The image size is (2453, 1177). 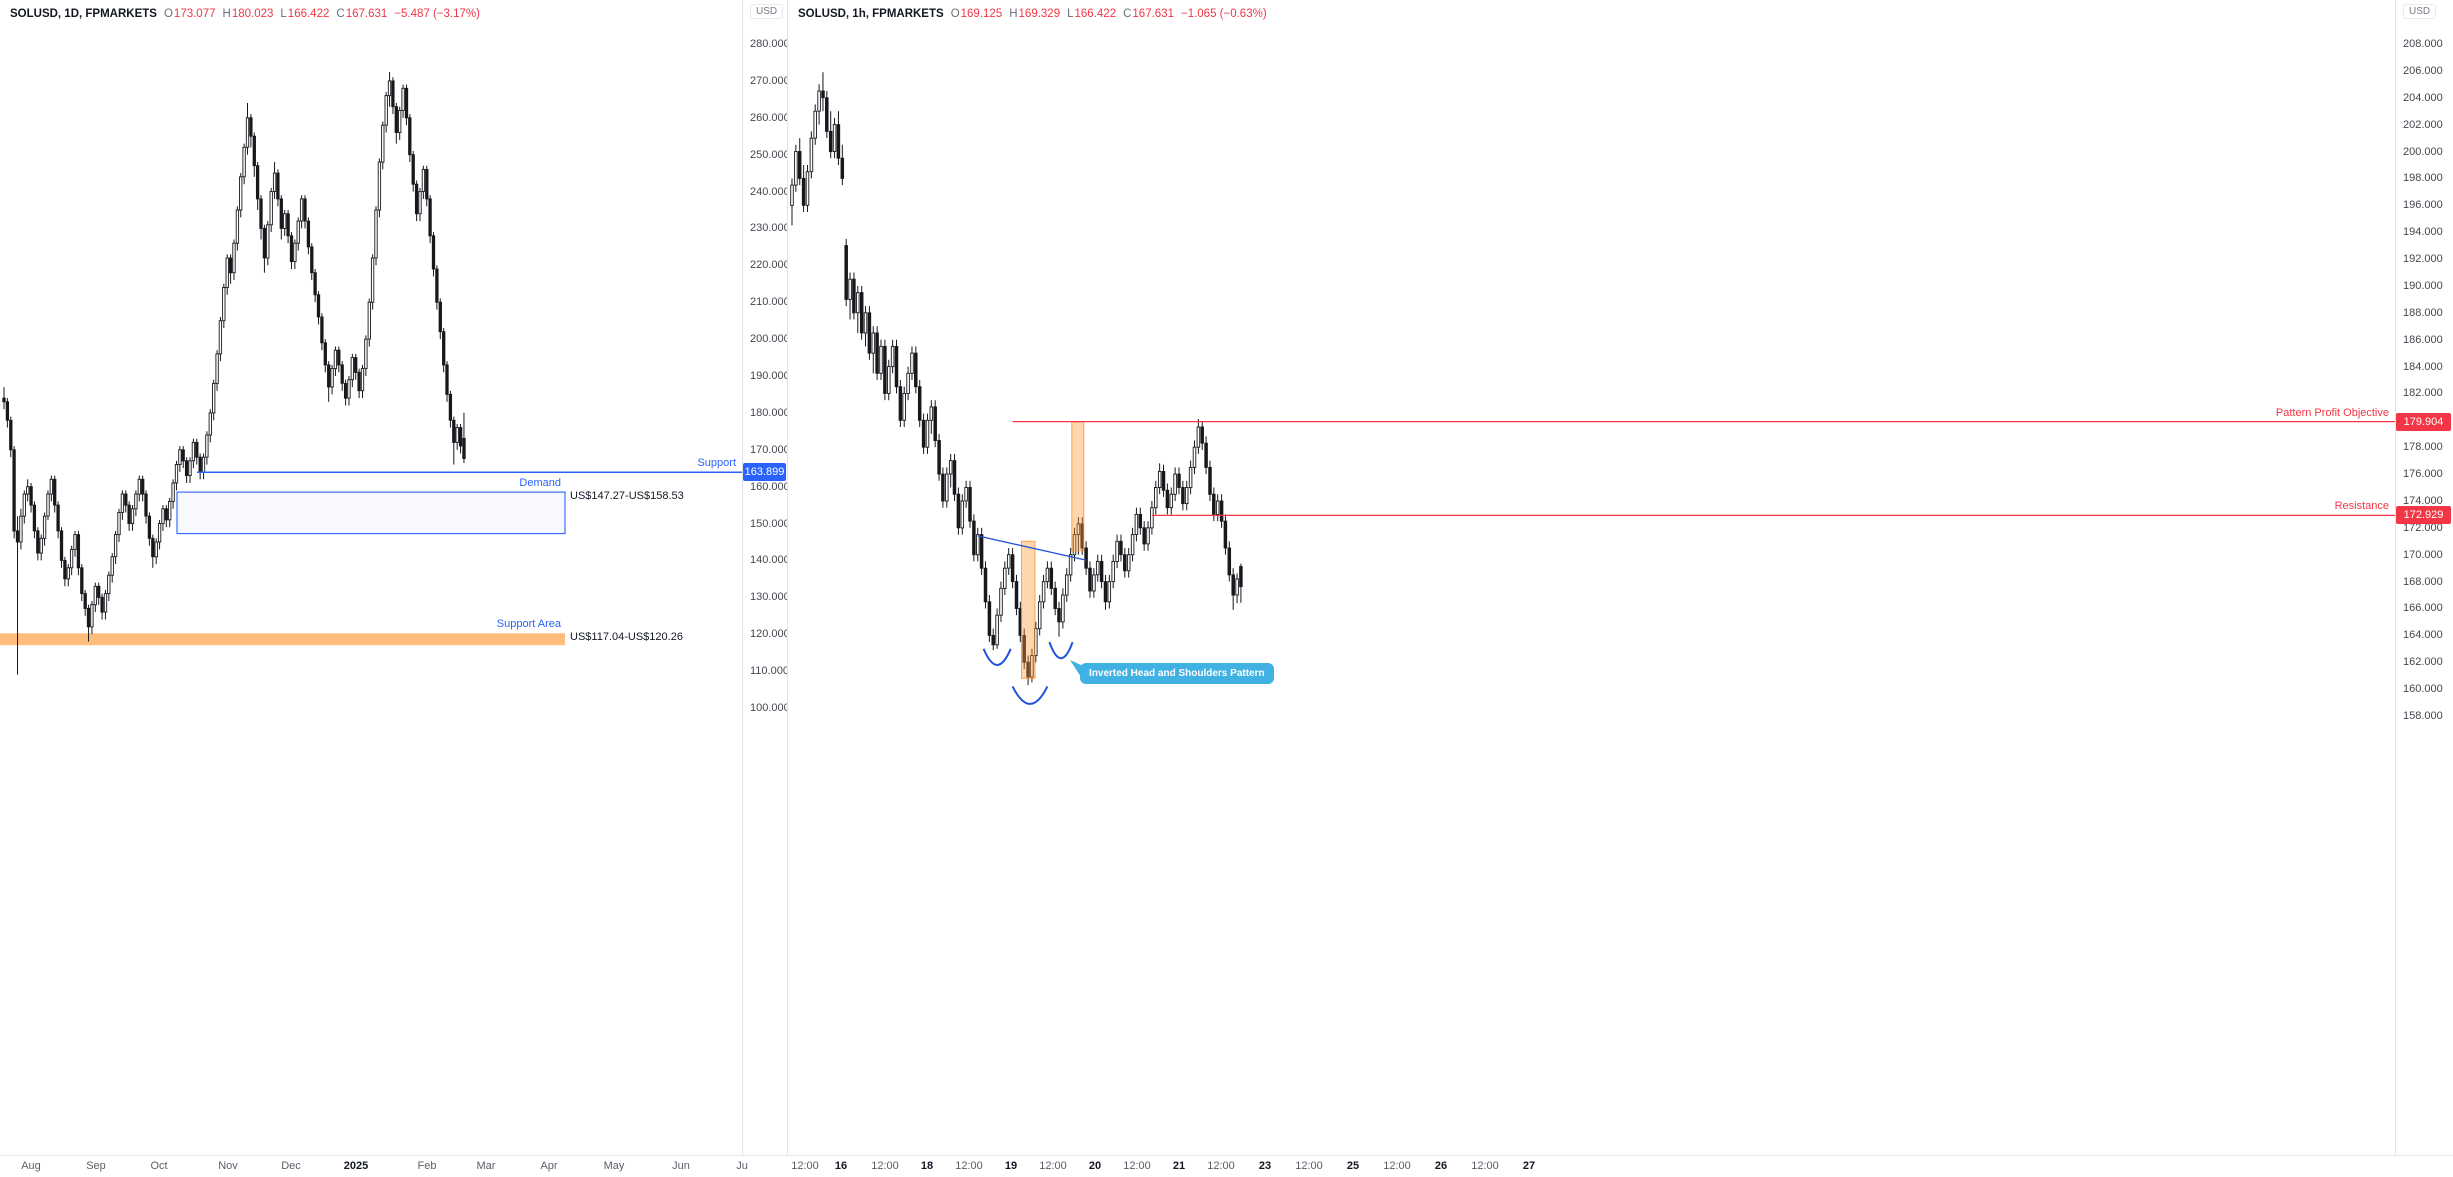 What do you see at coordinates (2423, 689) in the screenshot?
I see `price-tick-label: 160.000` at bounding box center [2423, 689].